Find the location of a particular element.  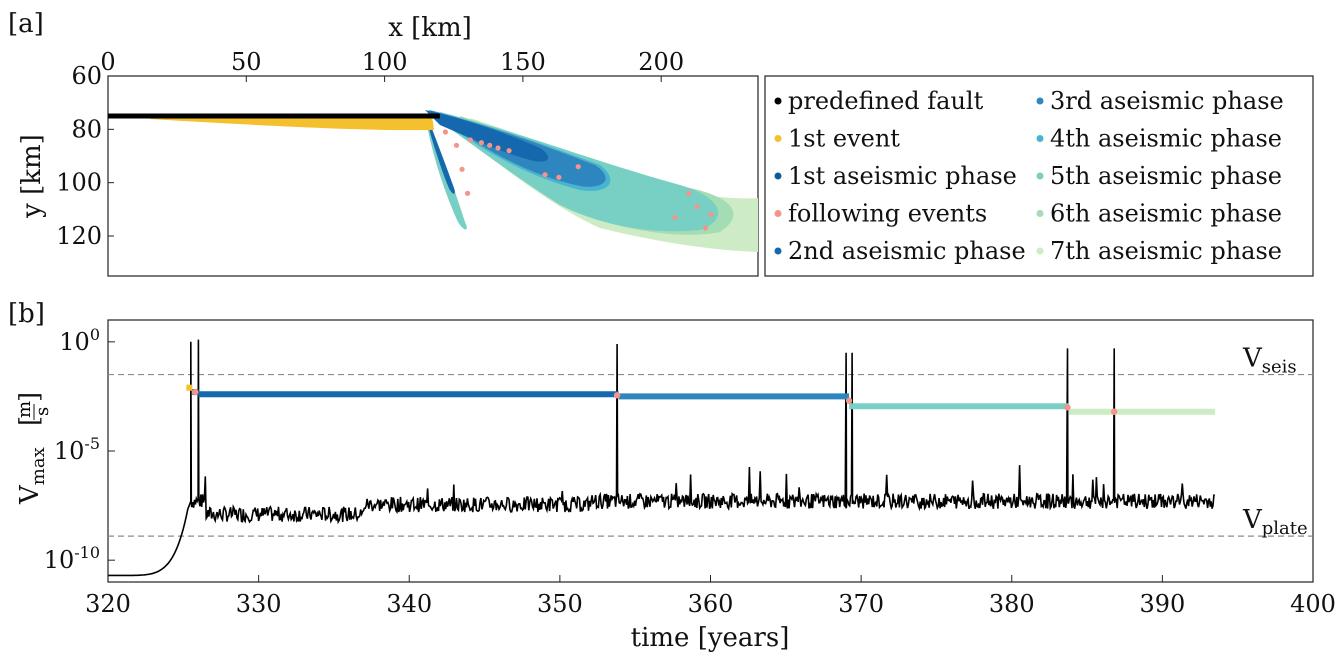

panel-a-x-ticks: 0 50 100 150 200 is located at coordinates (392, 65).